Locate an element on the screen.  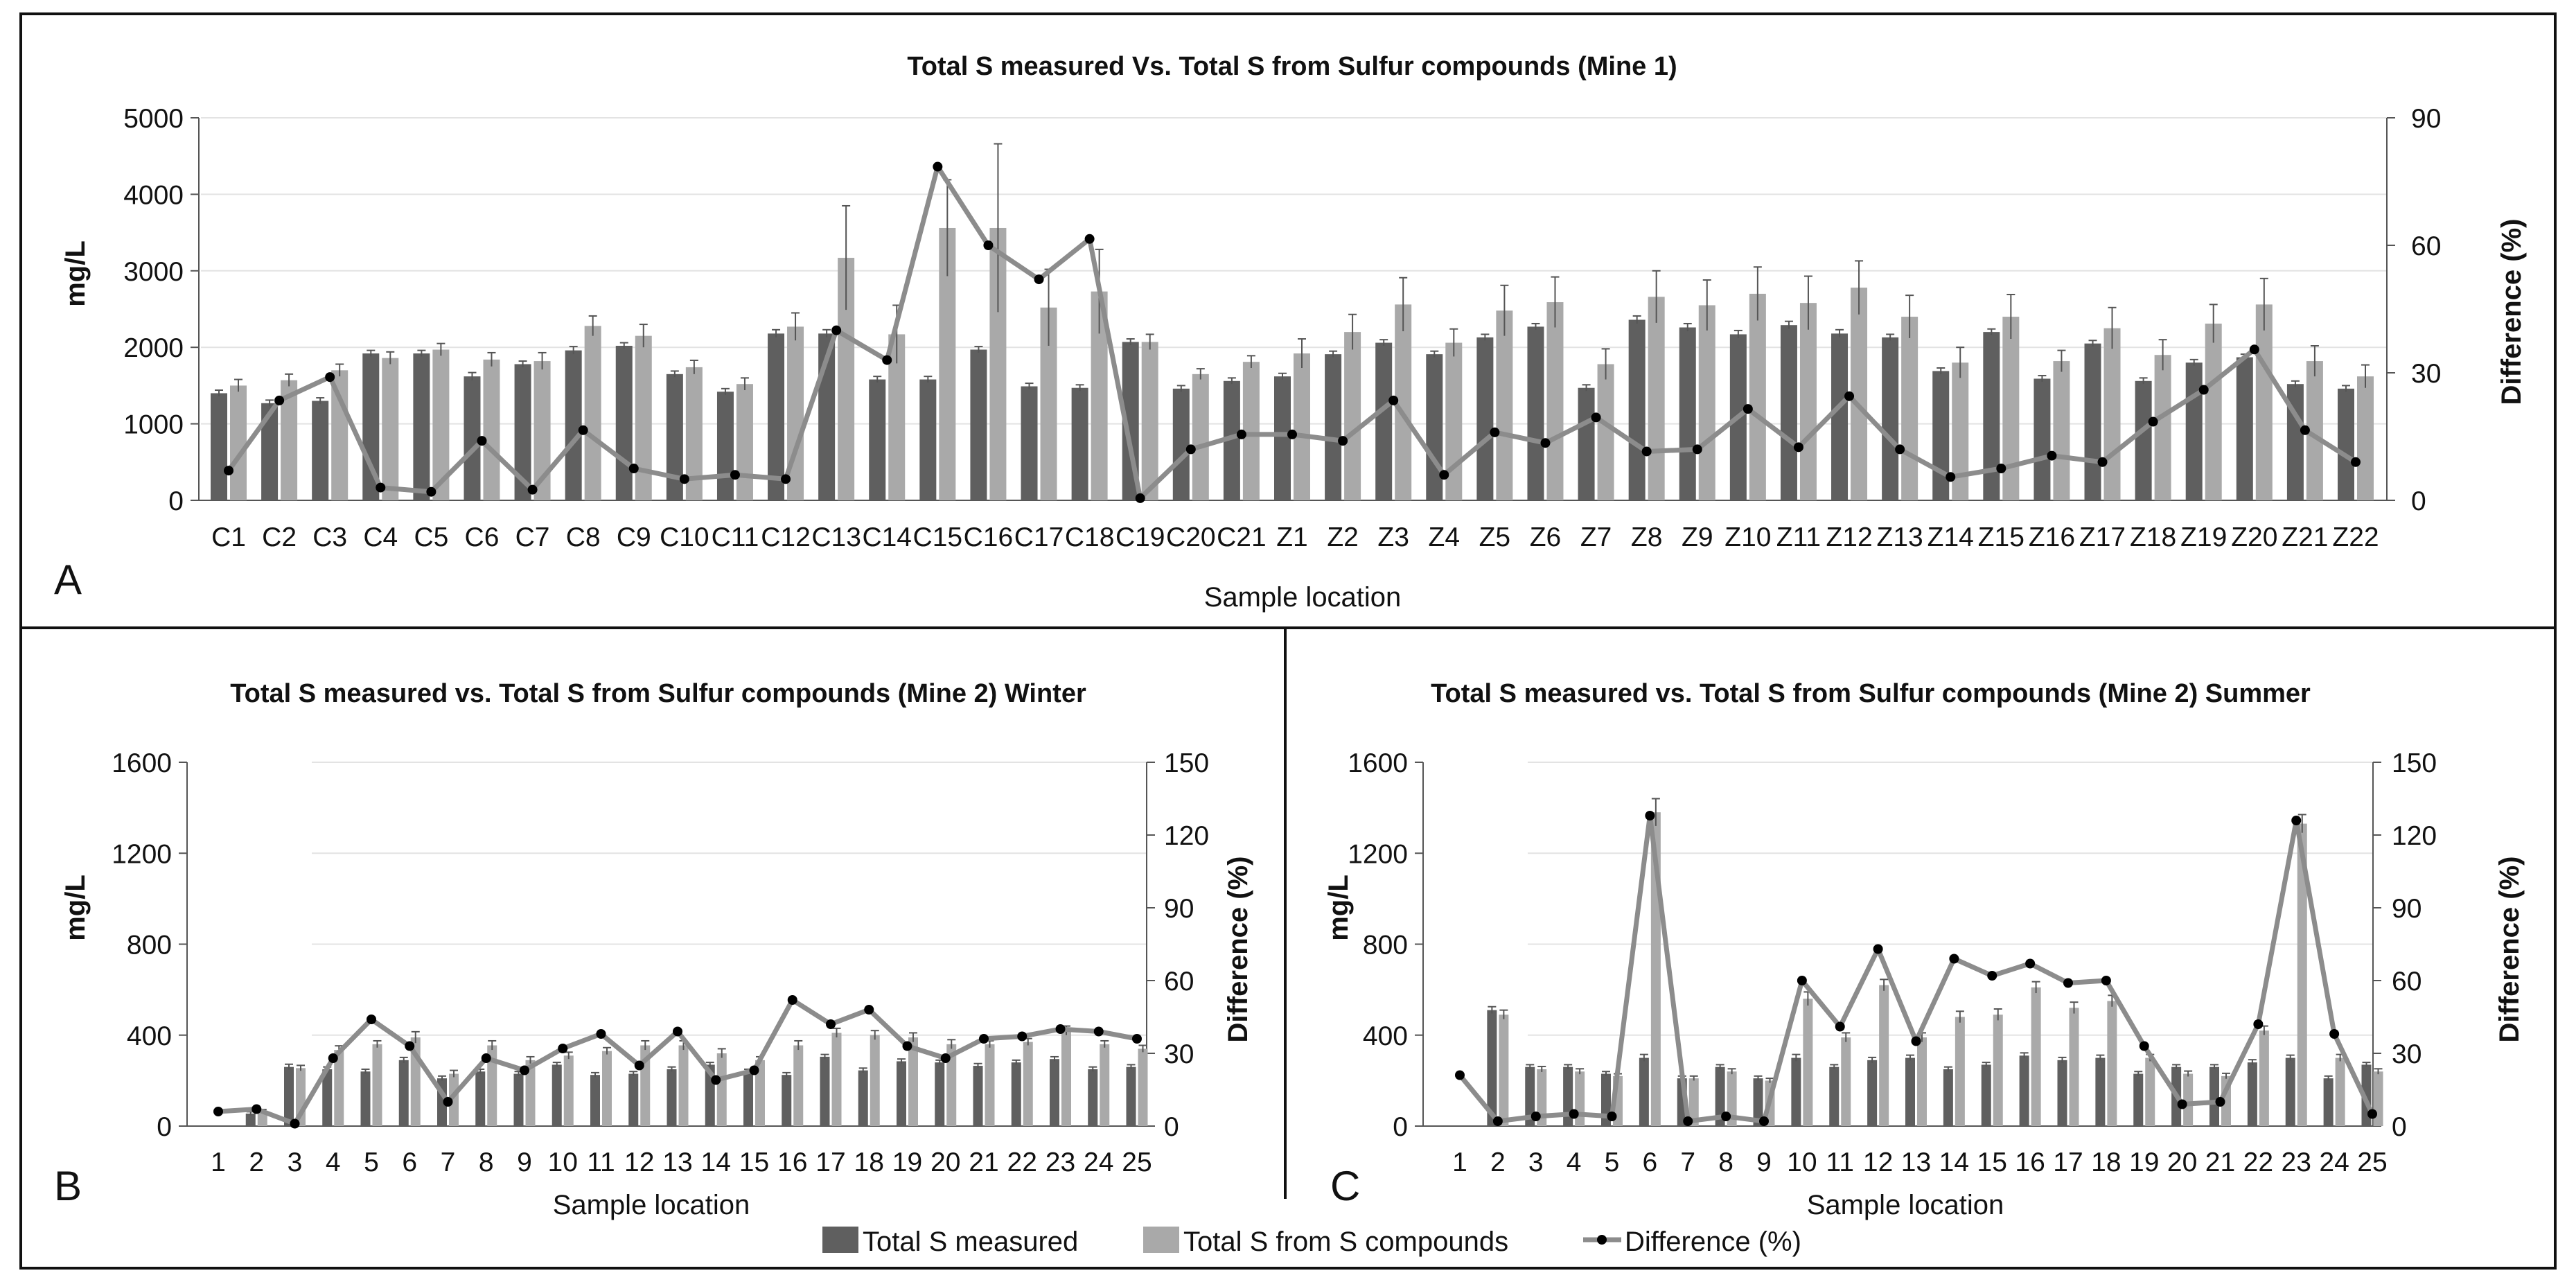
panel-b-x-tick-label: 5 is located at coordinates (371, 1162).